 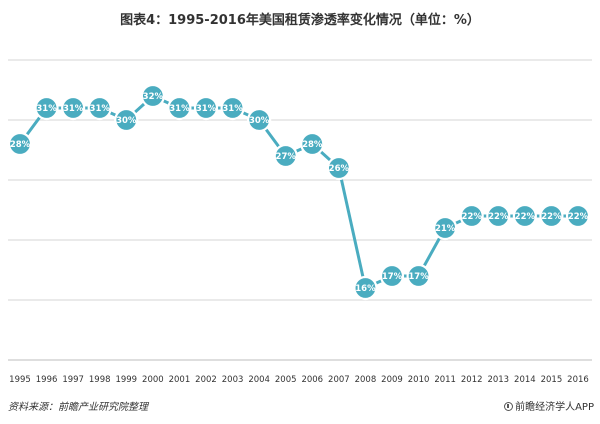 I want to click on data-point-2009: 17%, so click(x=392, y=276).